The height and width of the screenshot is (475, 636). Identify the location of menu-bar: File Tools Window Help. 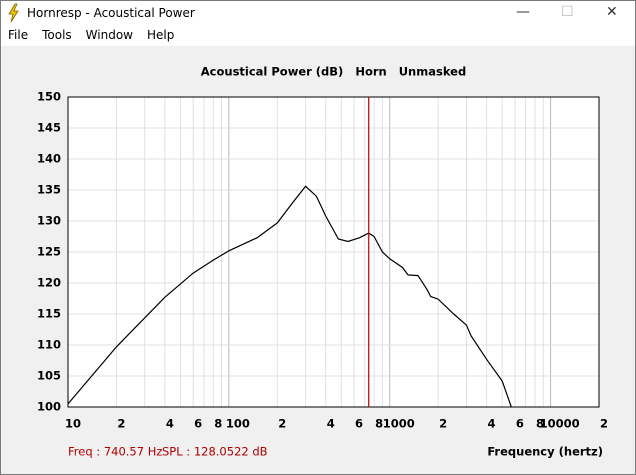
(318, 36).